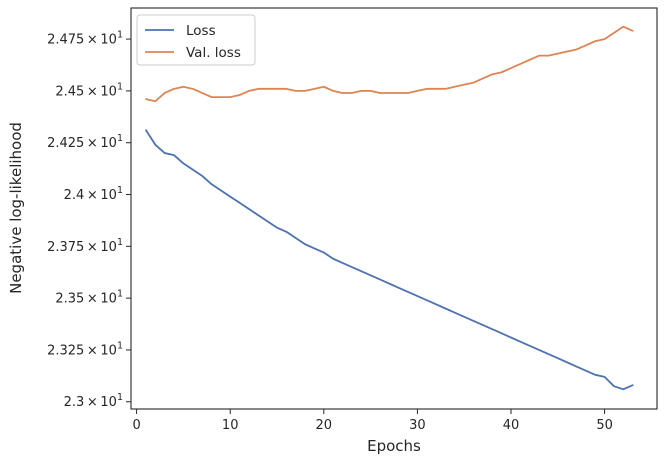  I want to click on y-tick-label: 2.4 × 10¹, so click(93, 194).